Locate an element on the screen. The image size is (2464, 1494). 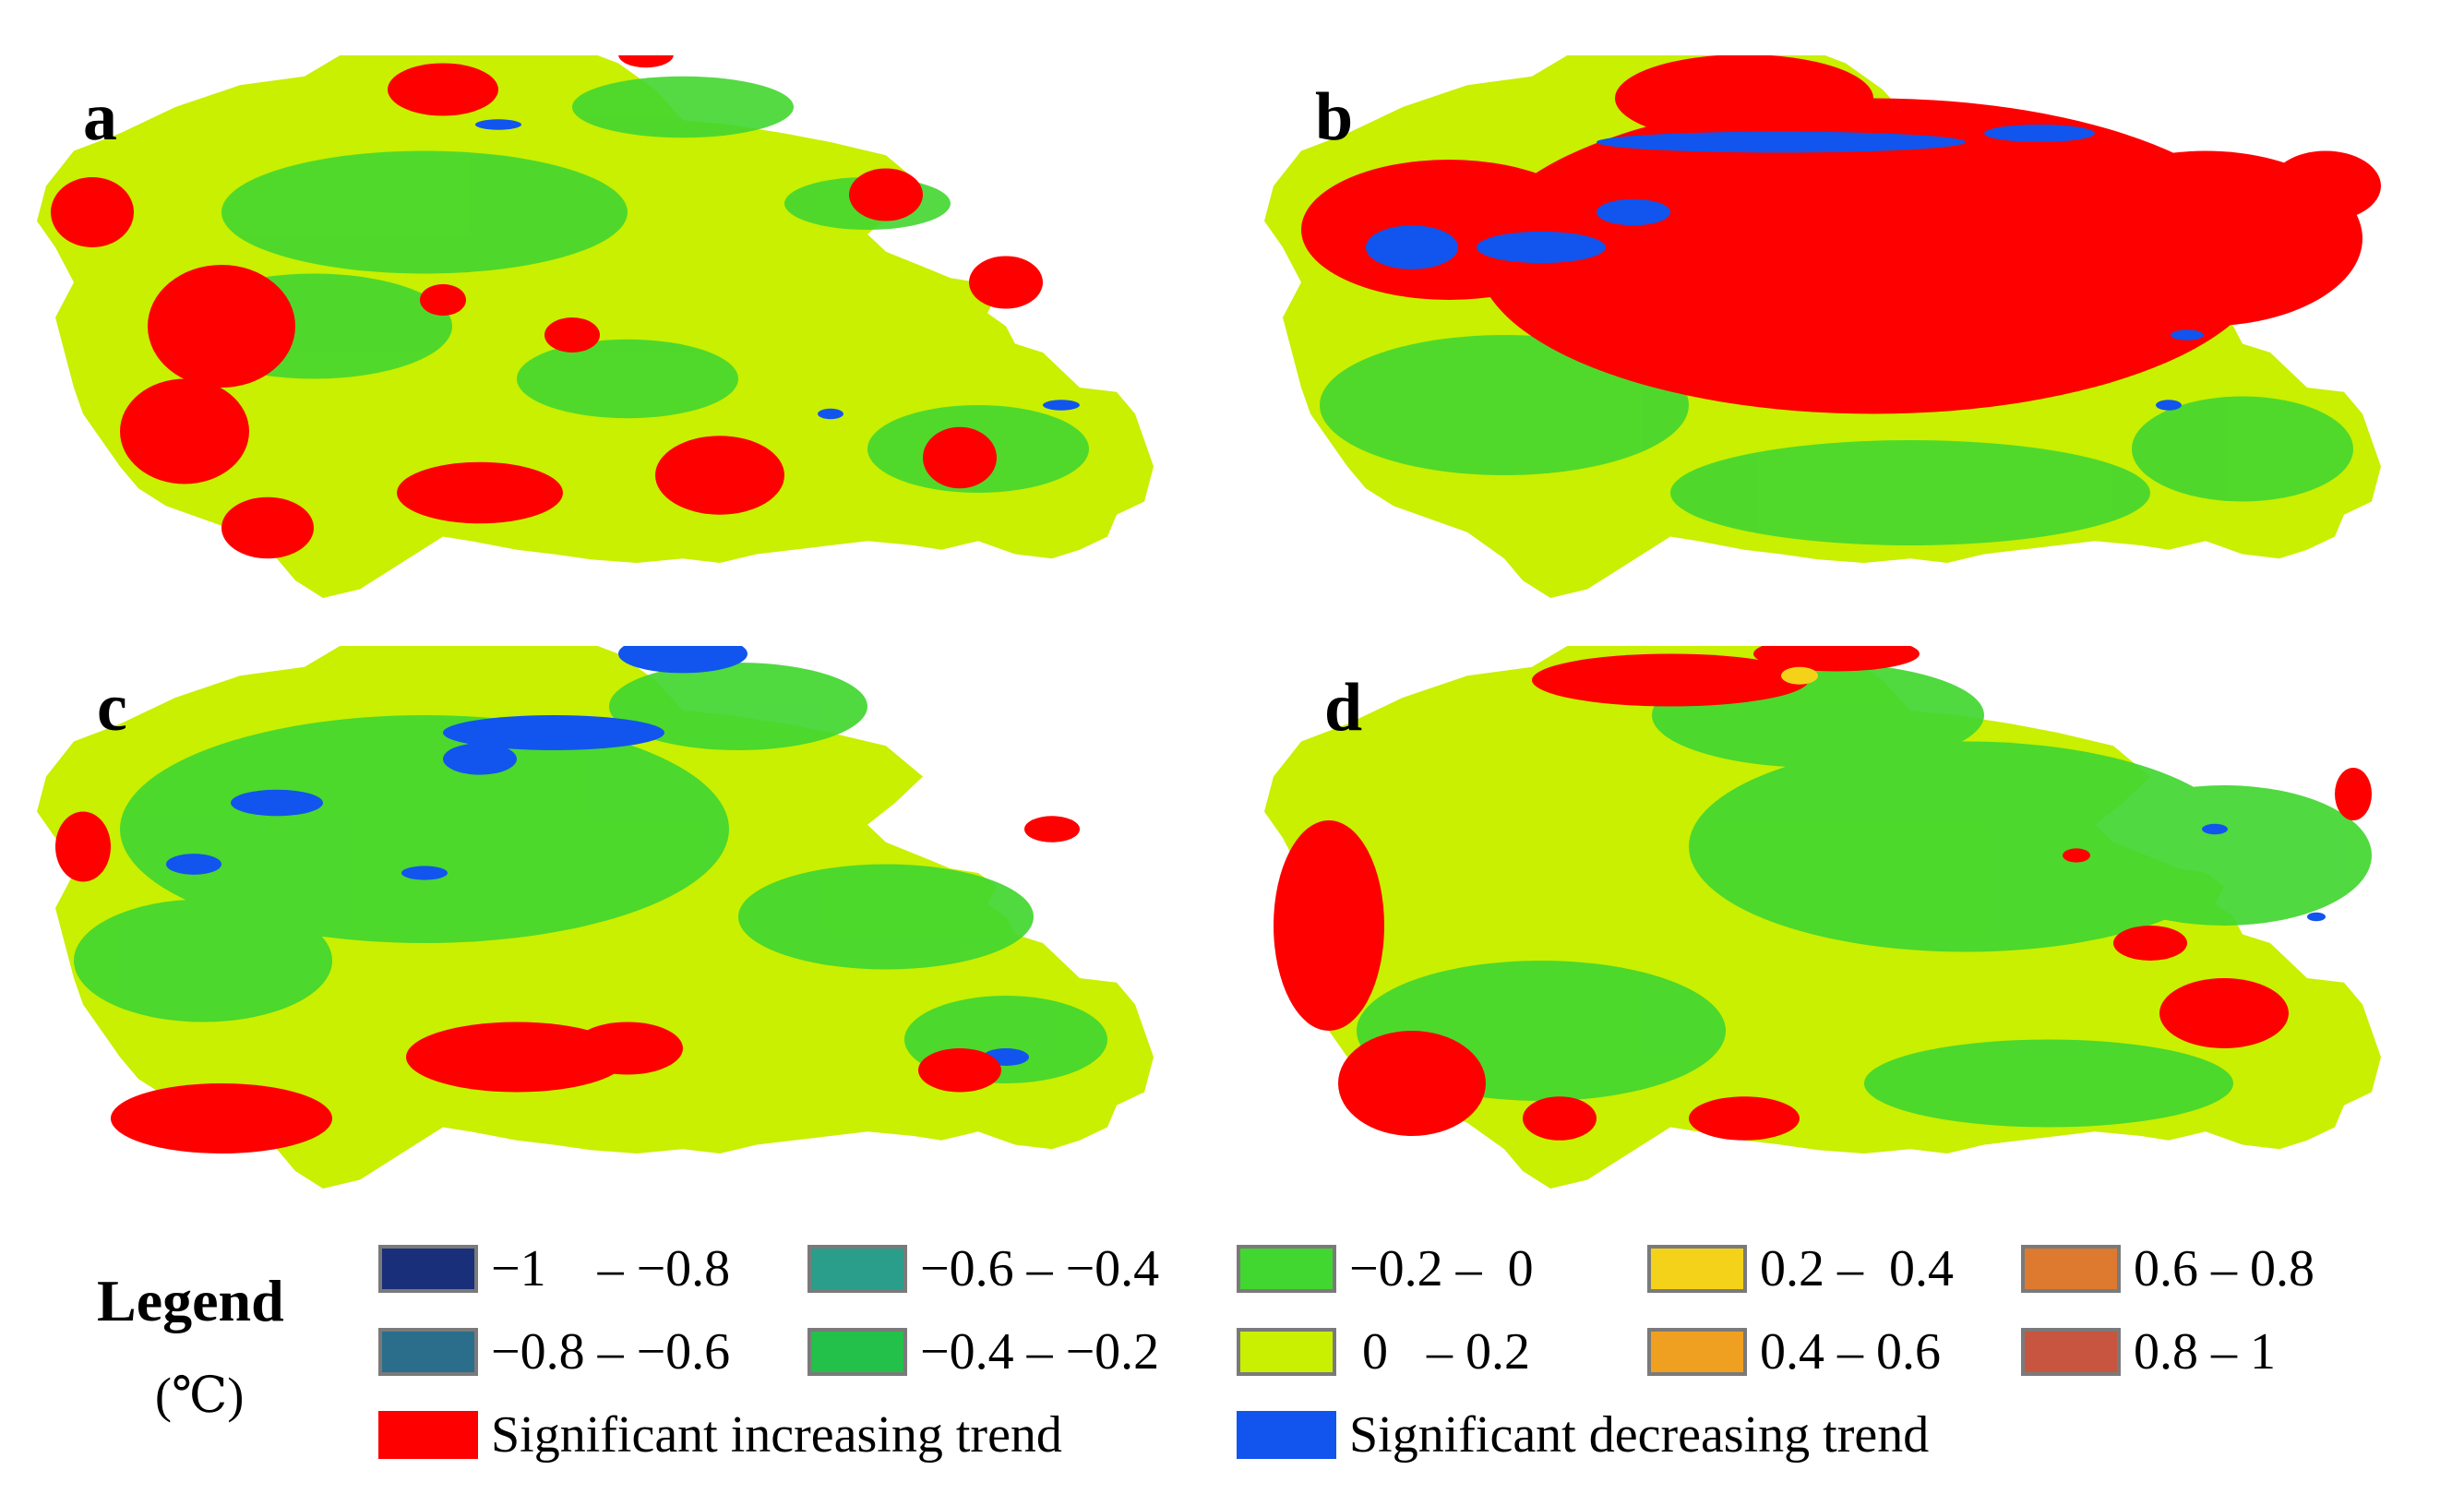
legend-significant-decrease: Significant decreasing trend is located at coordinates (1583, 1435).